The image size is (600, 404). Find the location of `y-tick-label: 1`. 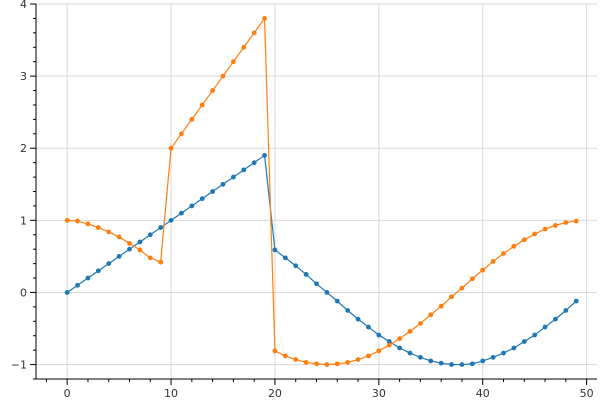

y-tick-label: 1 is located at coordinates (23, 220).